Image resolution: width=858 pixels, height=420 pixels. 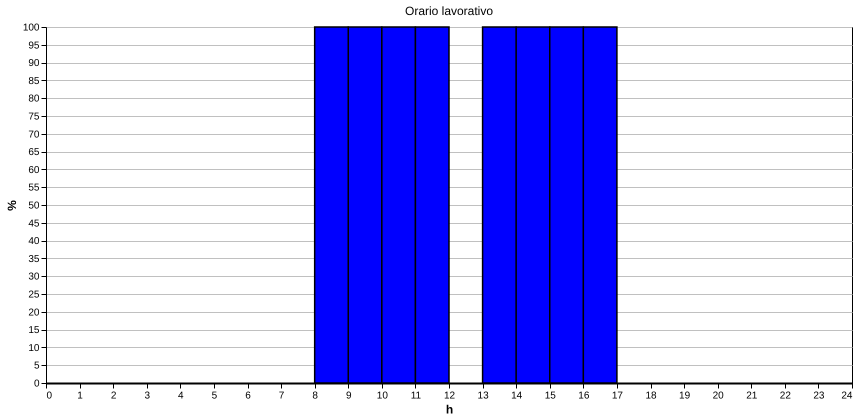 What do you see at coordinates (31, 28) in the screenshot?
I see `y-tick-label: 100` at bounding box center [31, 28].